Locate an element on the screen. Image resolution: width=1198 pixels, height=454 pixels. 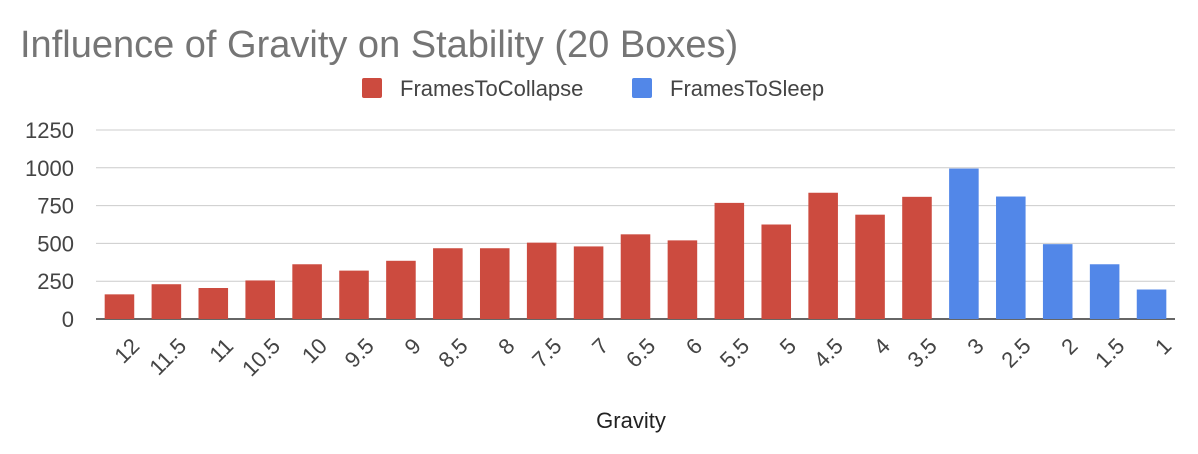
y-tick-label: 750 is located at coordinates (55, 206).